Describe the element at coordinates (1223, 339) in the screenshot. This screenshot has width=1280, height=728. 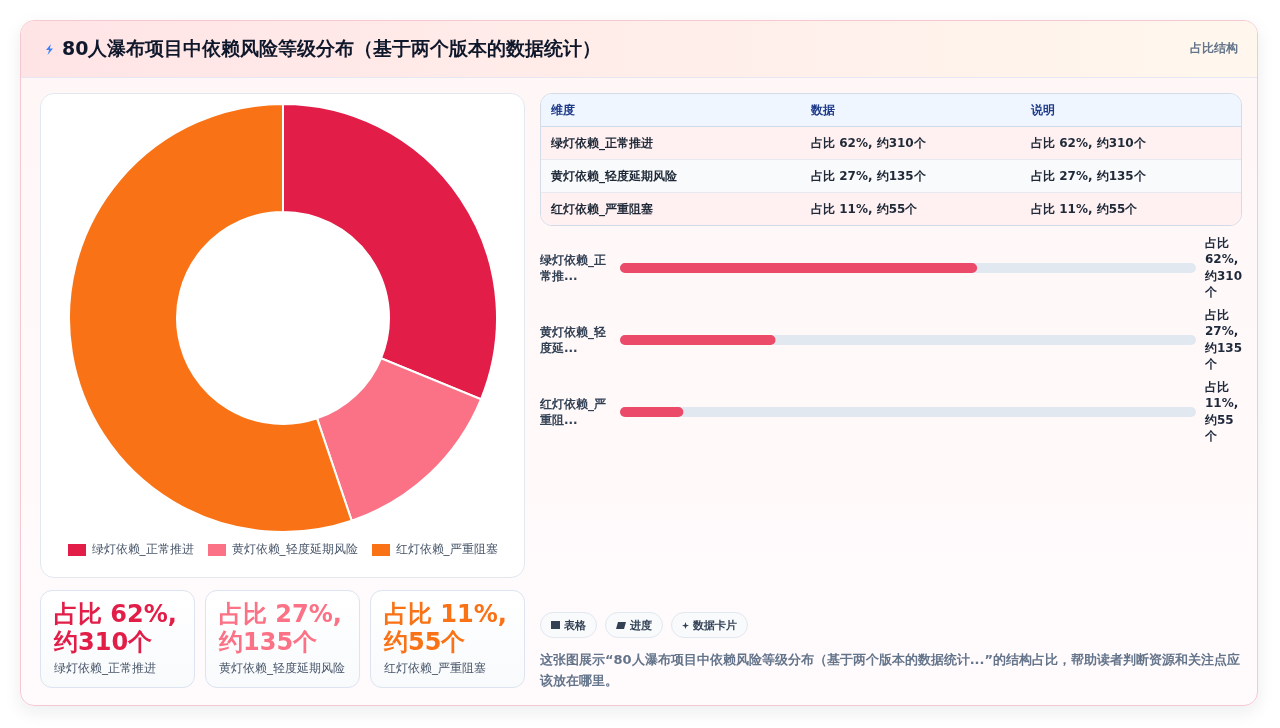
I see `data-label: 占比 27%, 约135个` at that location.